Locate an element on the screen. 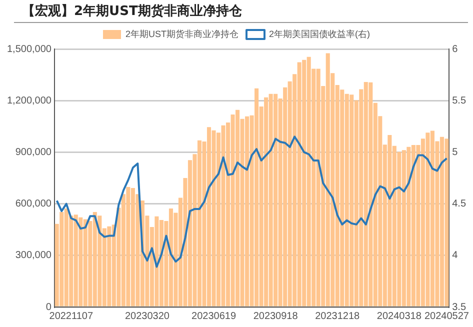  y2-tick-label: 3.5 is located at coordinates (459, 307).